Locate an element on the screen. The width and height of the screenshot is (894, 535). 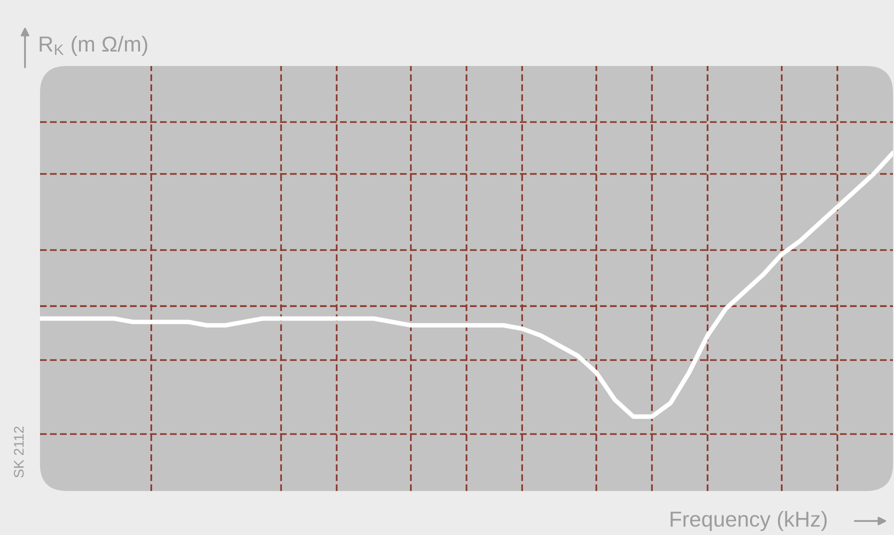
x-axis-title: Frequency (kHz) is located at coordinates (748, 521).